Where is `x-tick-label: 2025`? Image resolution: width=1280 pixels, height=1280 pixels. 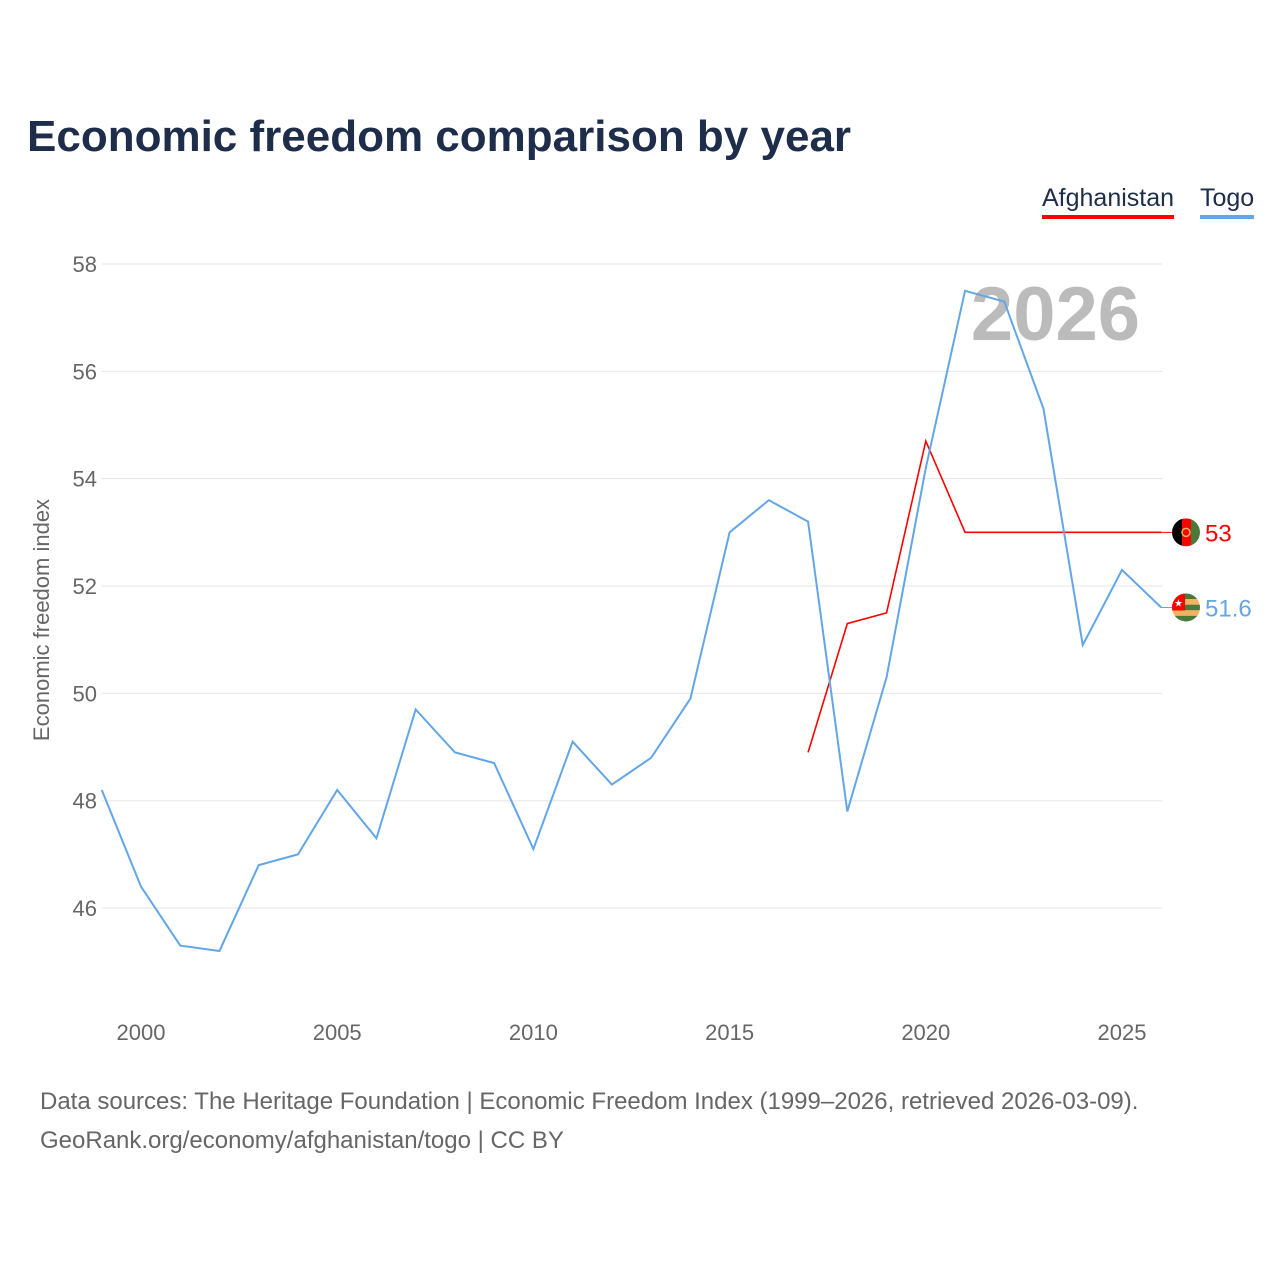 x-tick-label: 2025 is located at coordinates (1122, 1032).